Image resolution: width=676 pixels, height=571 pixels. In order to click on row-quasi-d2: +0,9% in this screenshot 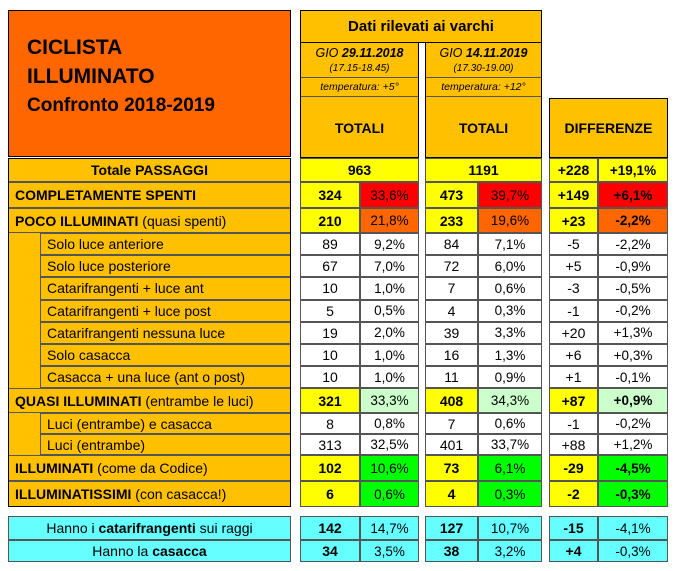, I will do `click(633, 400)`.